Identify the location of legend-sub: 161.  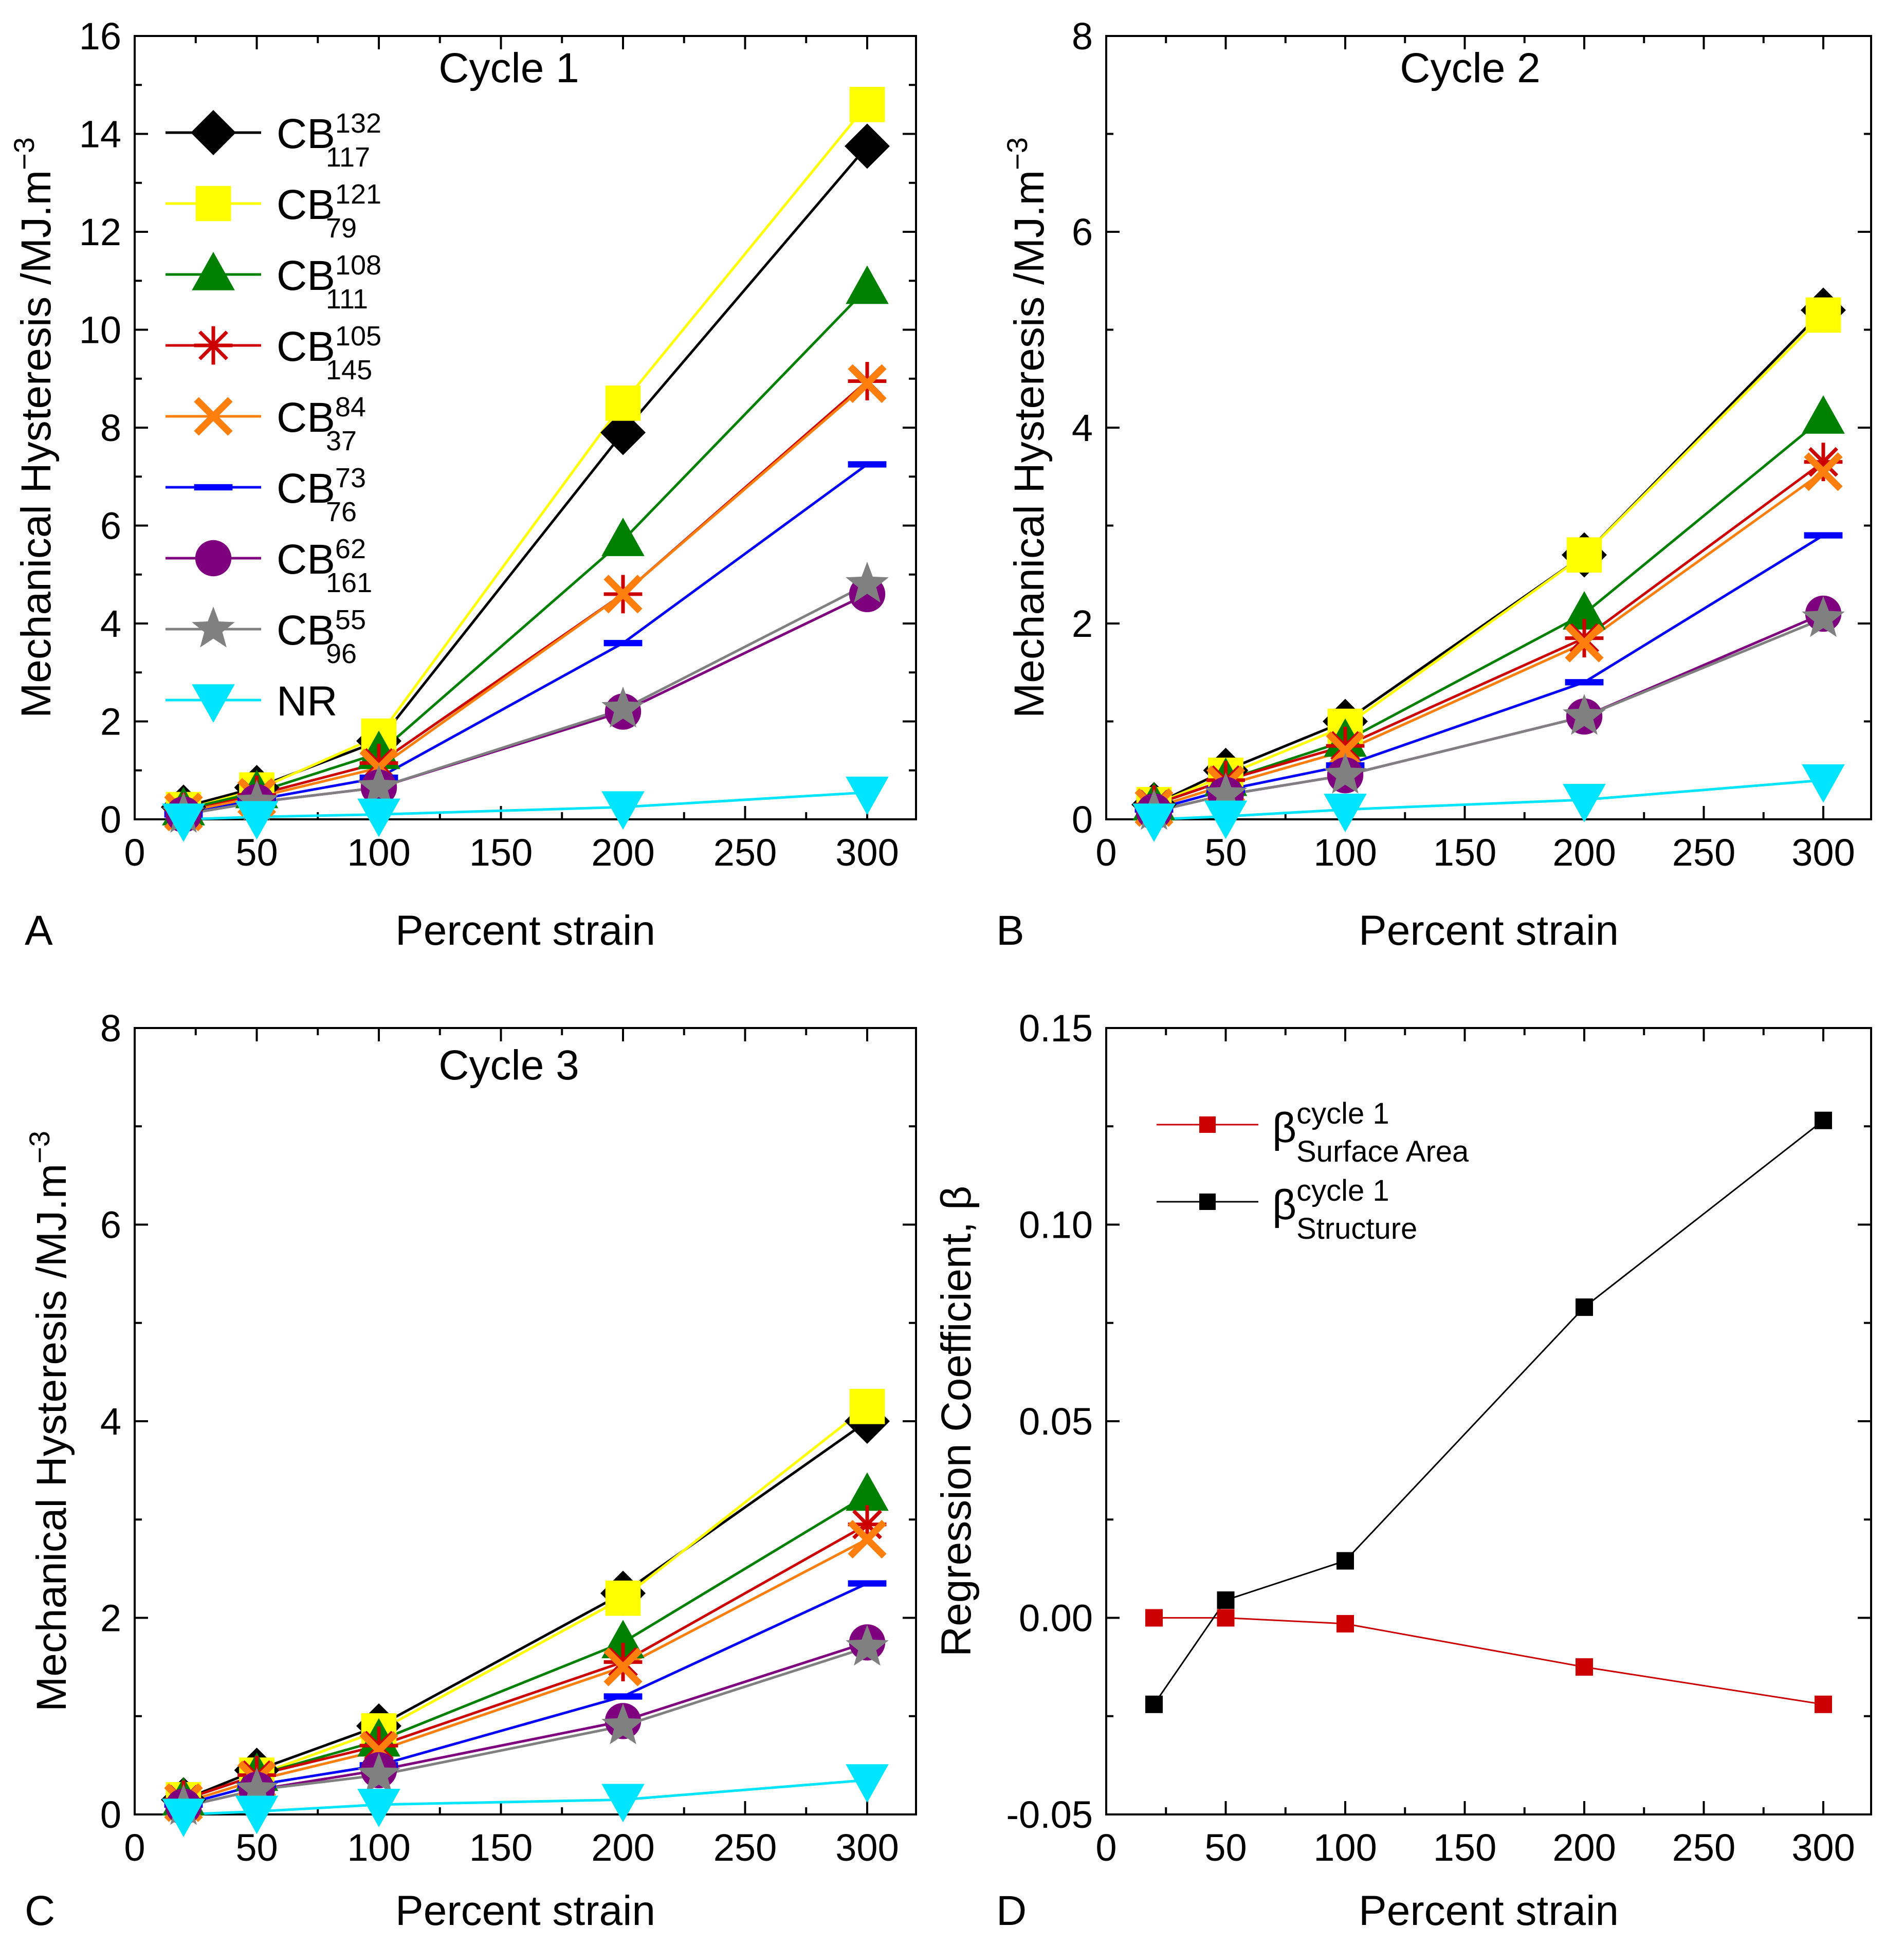
(349, 582).